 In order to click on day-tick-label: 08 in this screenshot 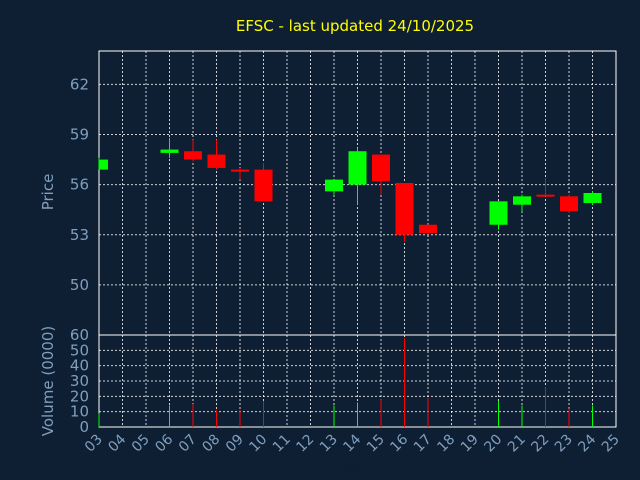, I will do `click(211, 444)`.